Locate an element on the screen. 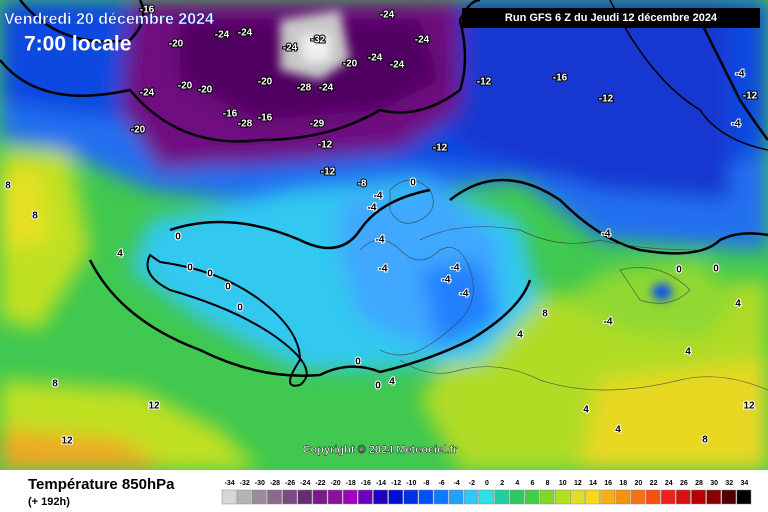 This screenshot has height=512, width=768. scale-label: 16 is located at coordinates (608, 483).